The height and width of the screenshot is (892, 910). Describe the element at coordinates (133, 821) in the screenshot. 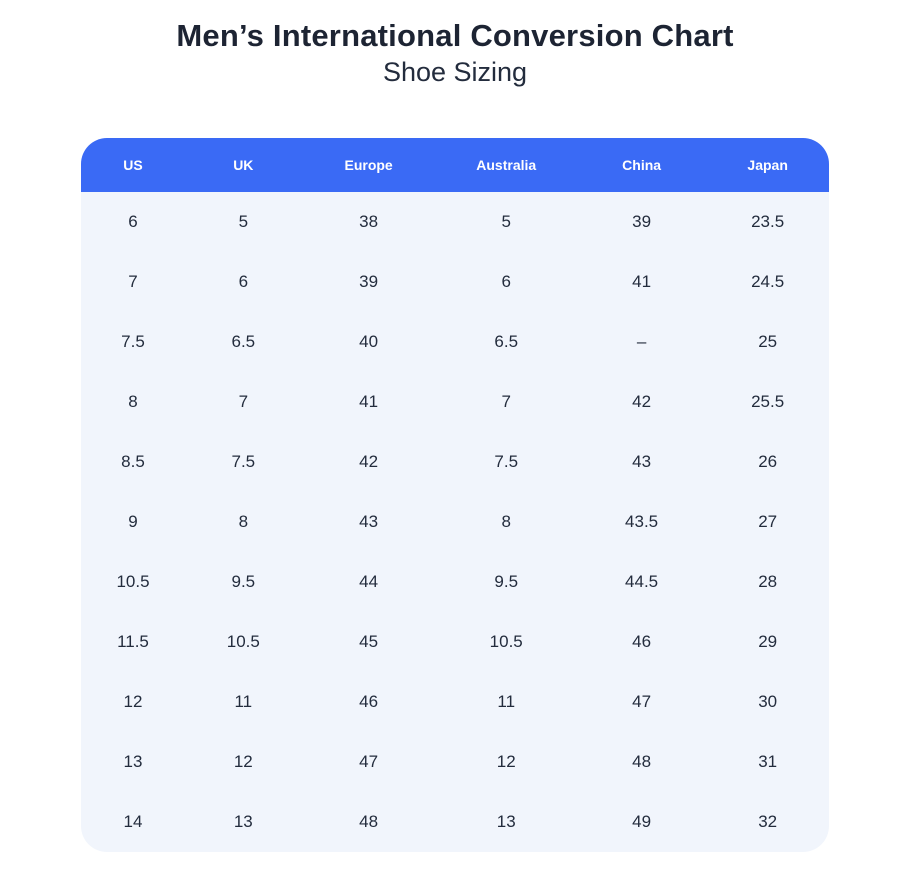

I see `table-cell: 14` at that location.